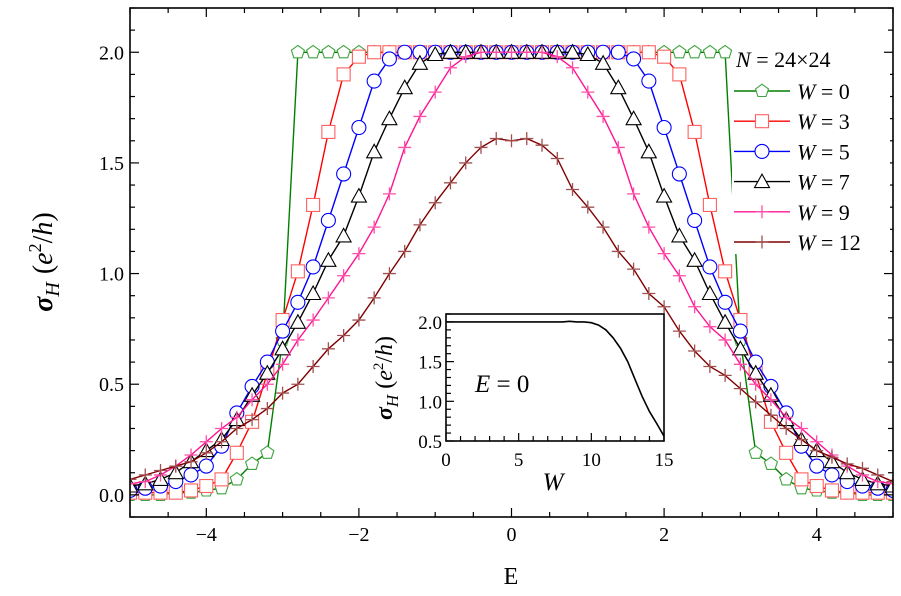 The image size is (901, 596). I want to click on legend-label: W = 3, so click(823, 121).